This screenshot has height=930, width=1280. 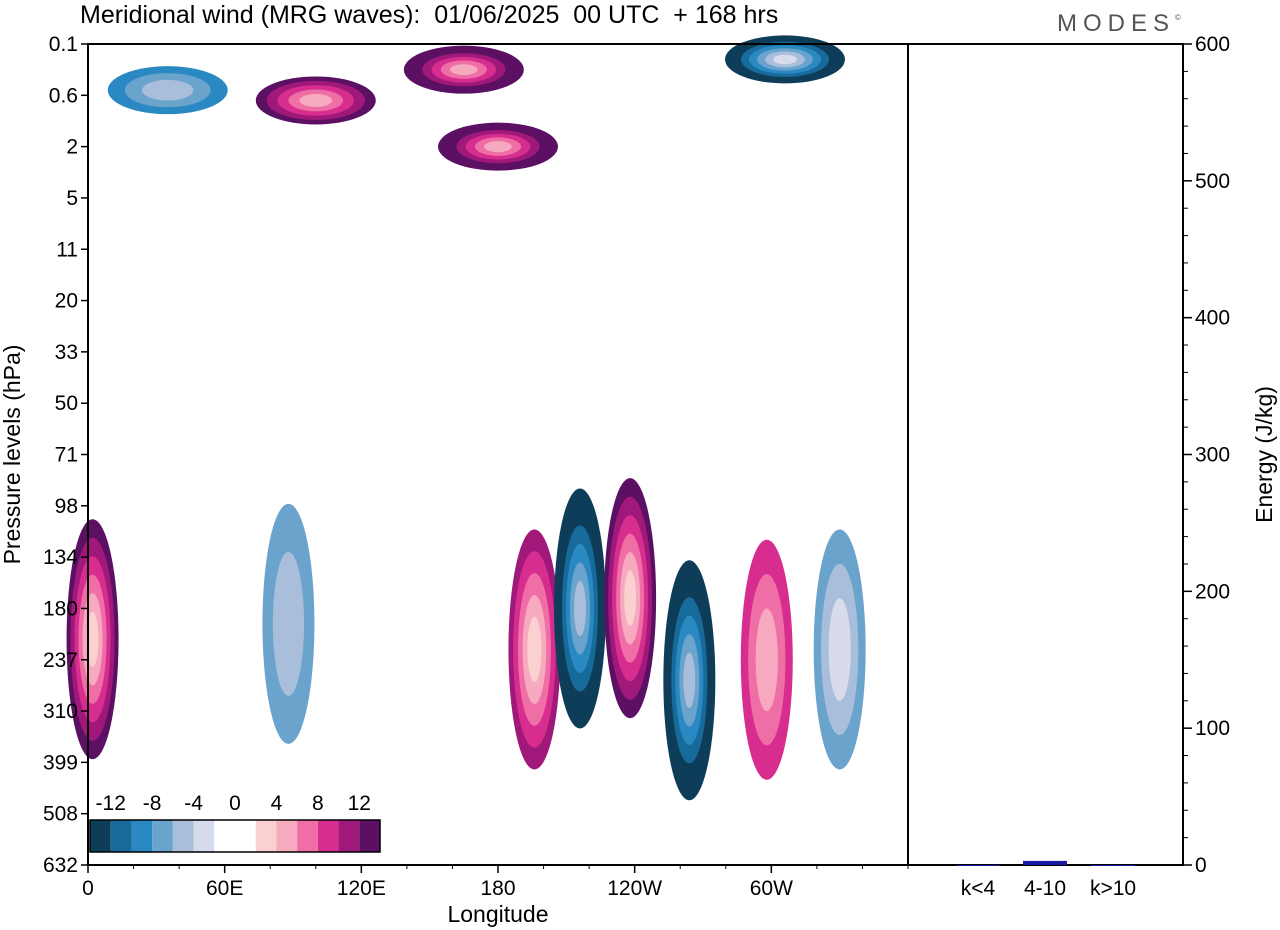 I want to click on x-tick-label: 120W, so click(x=634, y=888).